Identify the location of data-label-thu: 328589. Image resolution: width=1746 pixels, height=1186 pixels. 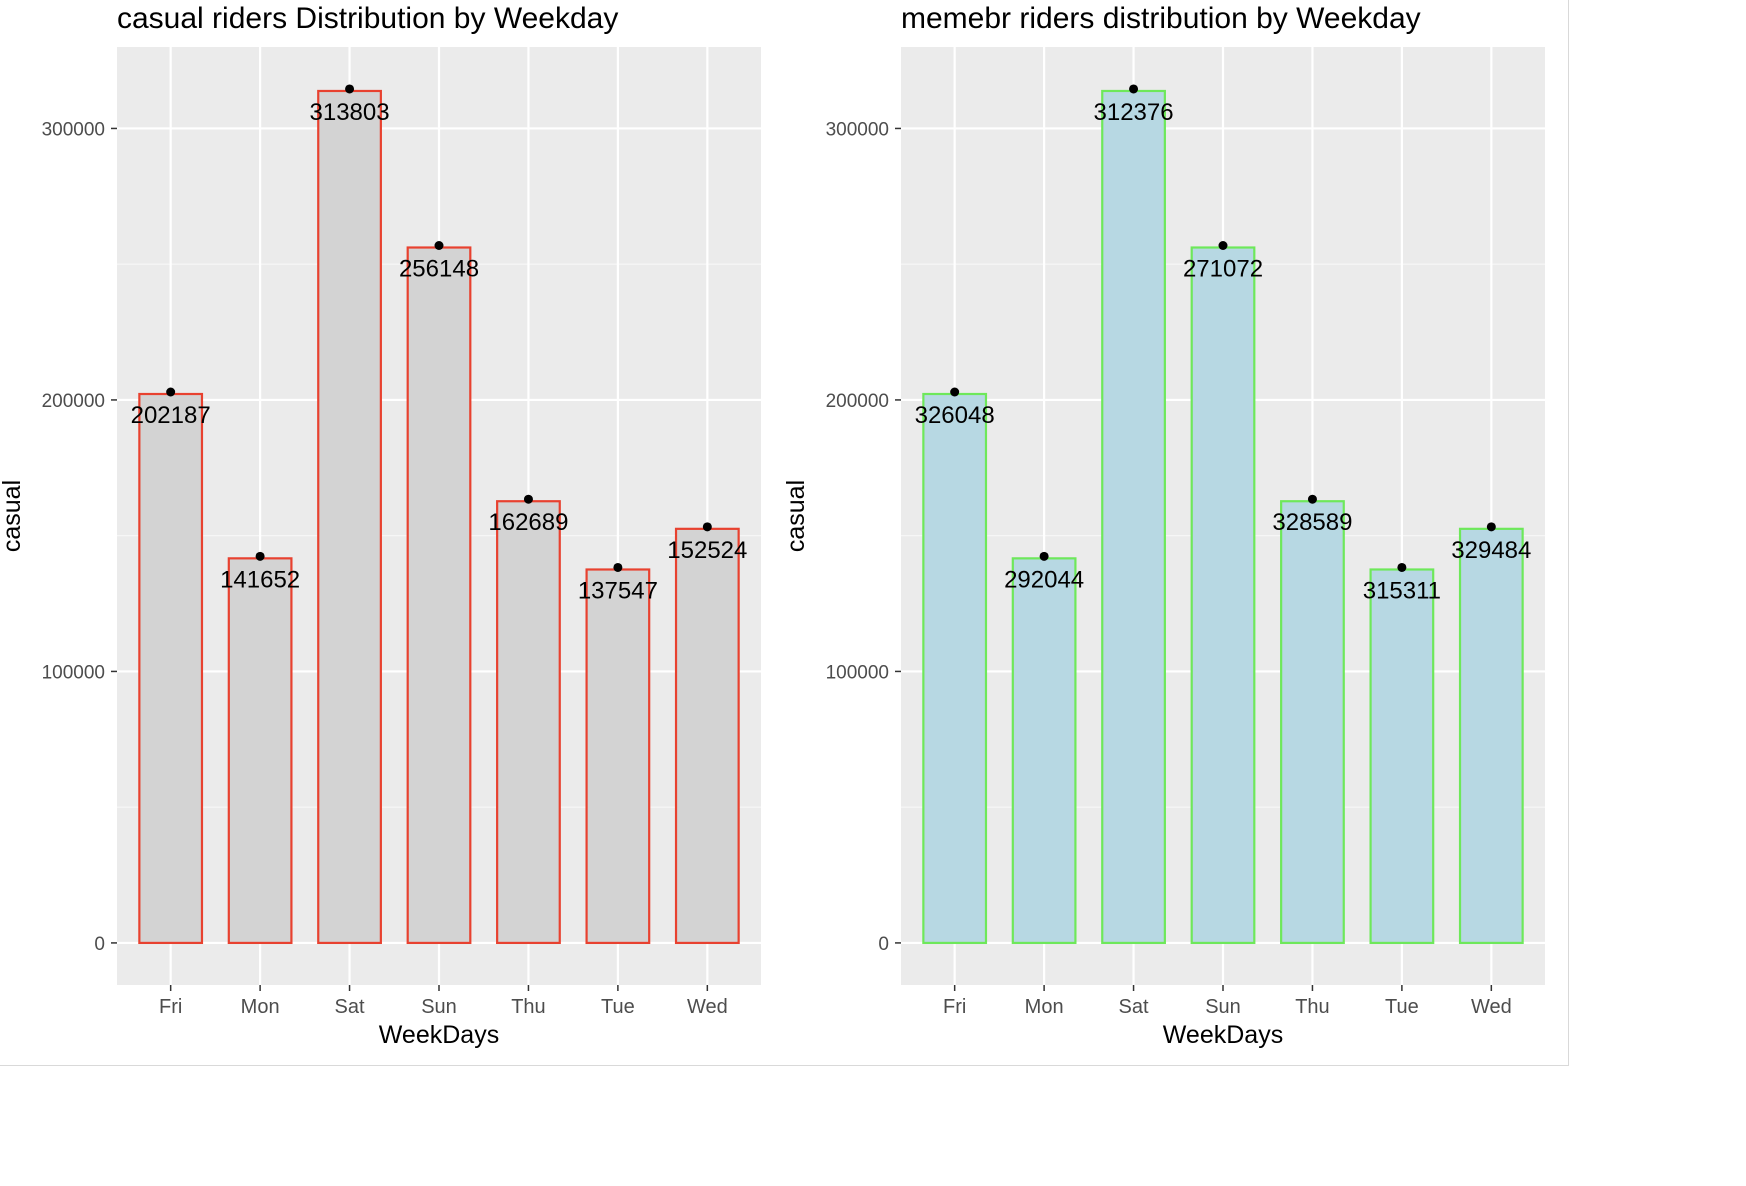
(1312, 522).